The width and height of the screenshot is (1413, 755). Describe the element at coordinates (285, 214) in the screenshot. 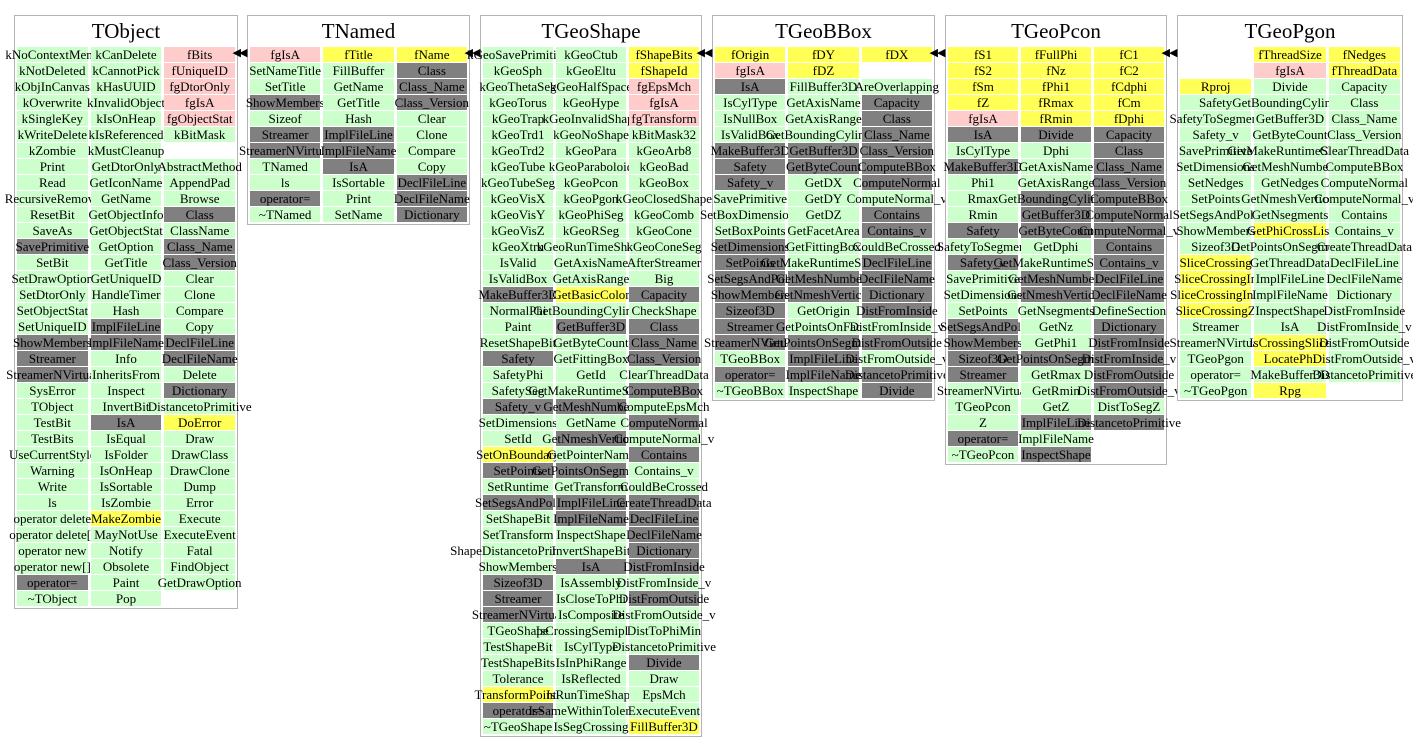

I see `member-cell: ~TNamed` at that location.